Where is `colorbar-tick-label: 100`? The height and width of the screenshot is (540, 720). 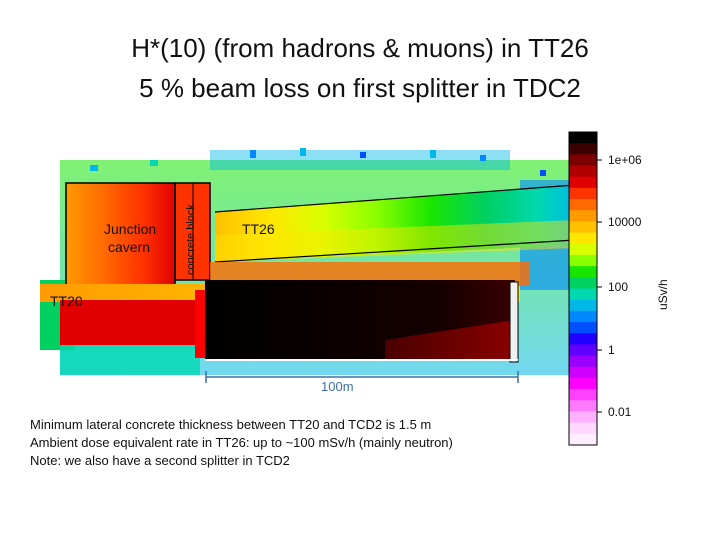
colorbar-tick-label: 100 is located at coordinates (618, 287).